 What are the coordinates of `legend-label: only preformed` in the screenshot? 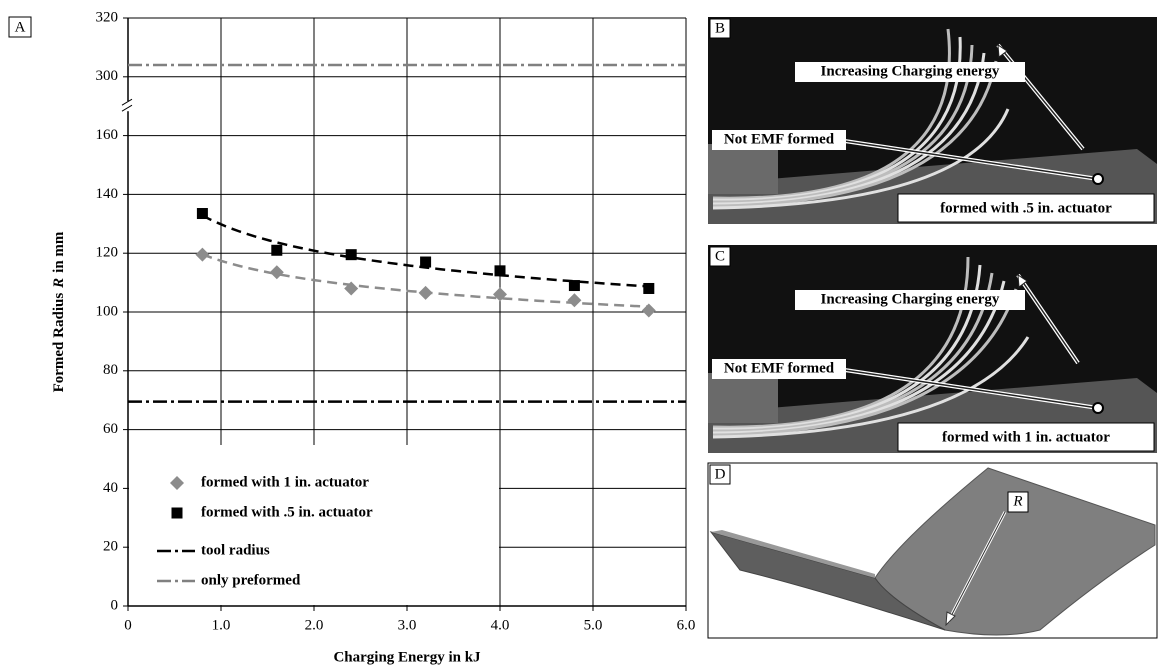 It's located at (251, 580).